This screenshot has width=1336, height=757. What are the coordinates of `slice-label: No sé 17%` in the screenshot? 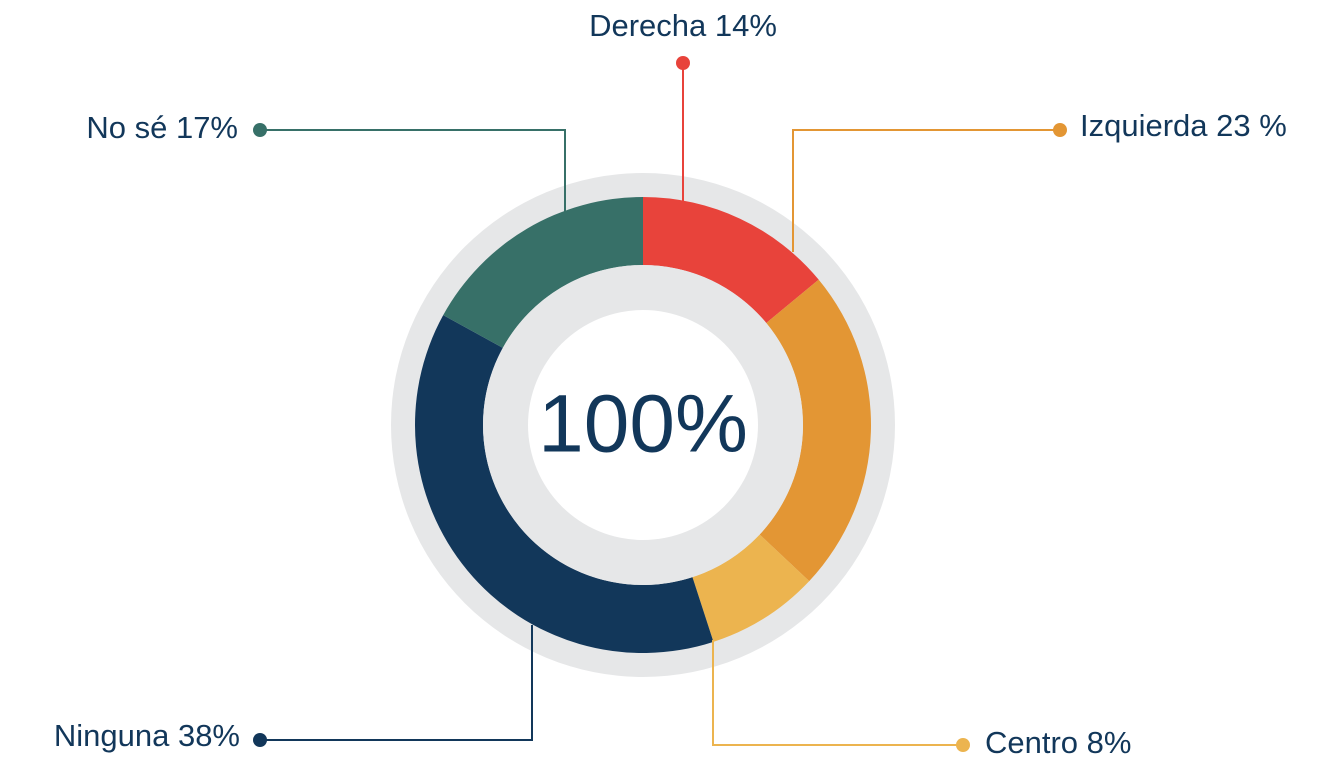 It's located at (162, 127).